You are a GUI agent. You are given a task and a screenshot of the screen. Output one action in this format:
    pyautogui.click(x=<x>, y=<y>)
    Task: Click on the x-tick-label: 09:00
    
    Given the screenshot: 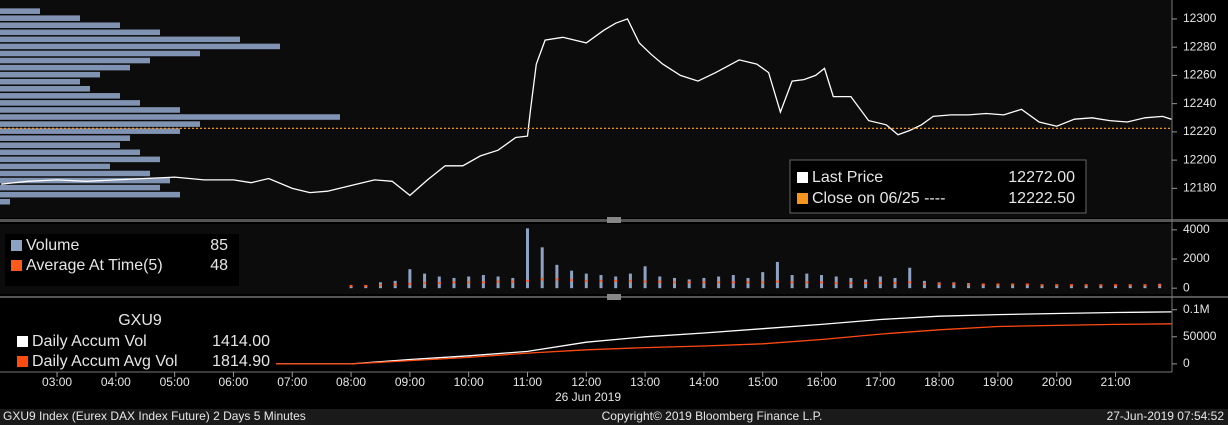 What is the action you would take?
    pyautogui.click(x=410, y=382)
    